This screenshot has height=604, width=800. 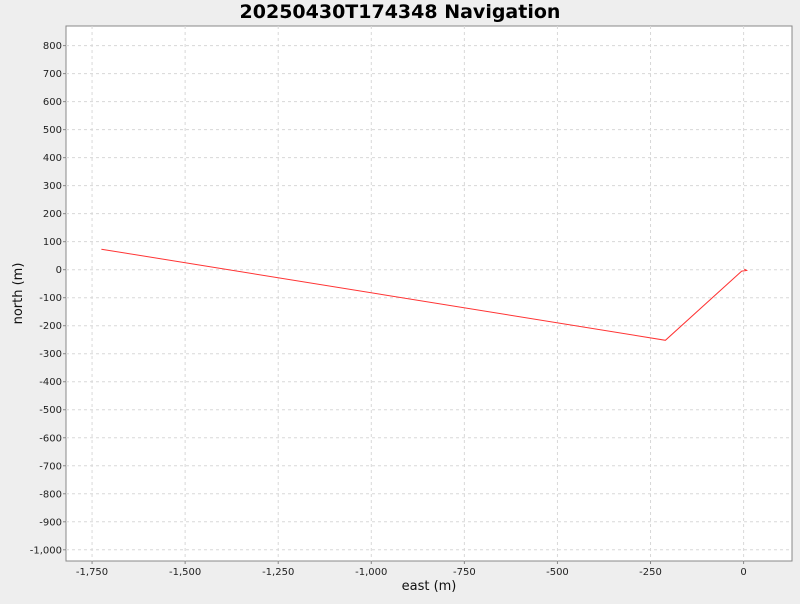 What do you see at coordinates (278, 572) in the screenshot?
I see `x-tick-label: -1,250` at bounding box center [278, 572].